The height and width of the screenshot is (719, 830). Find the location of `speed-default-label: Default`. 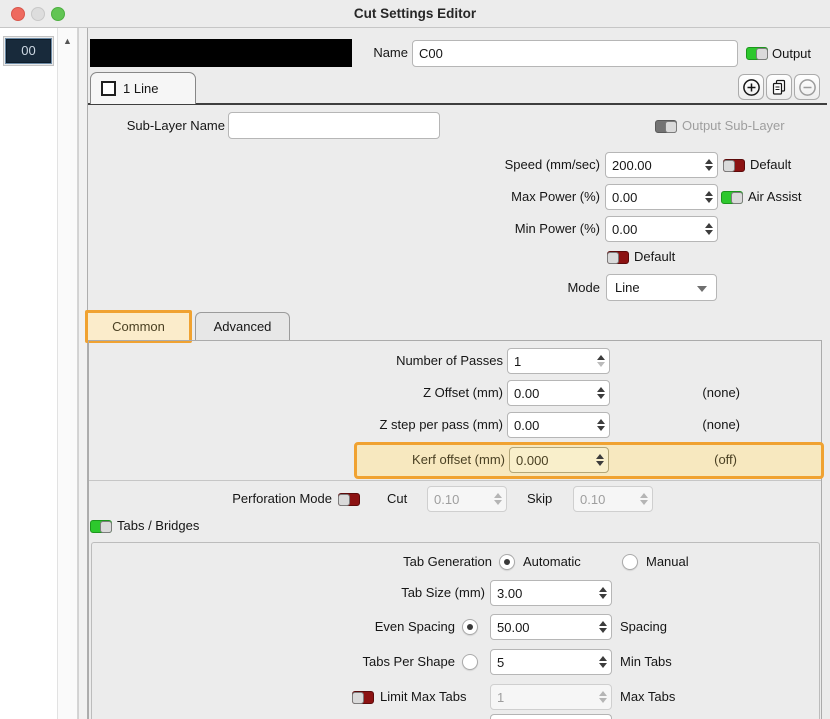

speed-default-label: Default is located at coordinates (771, 164).